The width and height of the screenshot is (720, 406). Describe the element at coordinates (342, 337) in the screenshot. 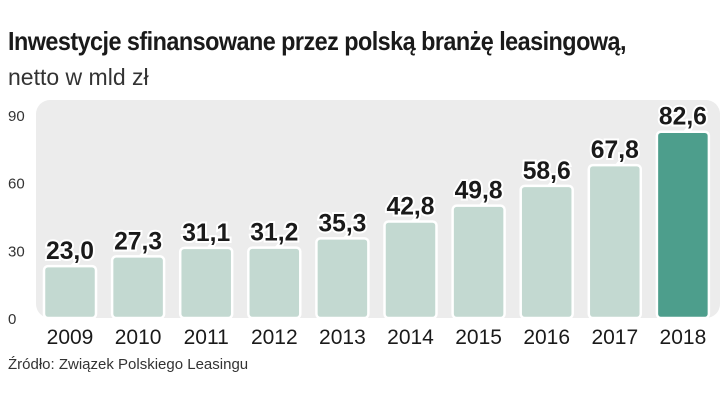

I see `x-tick-label-2013: 2013` at that location.